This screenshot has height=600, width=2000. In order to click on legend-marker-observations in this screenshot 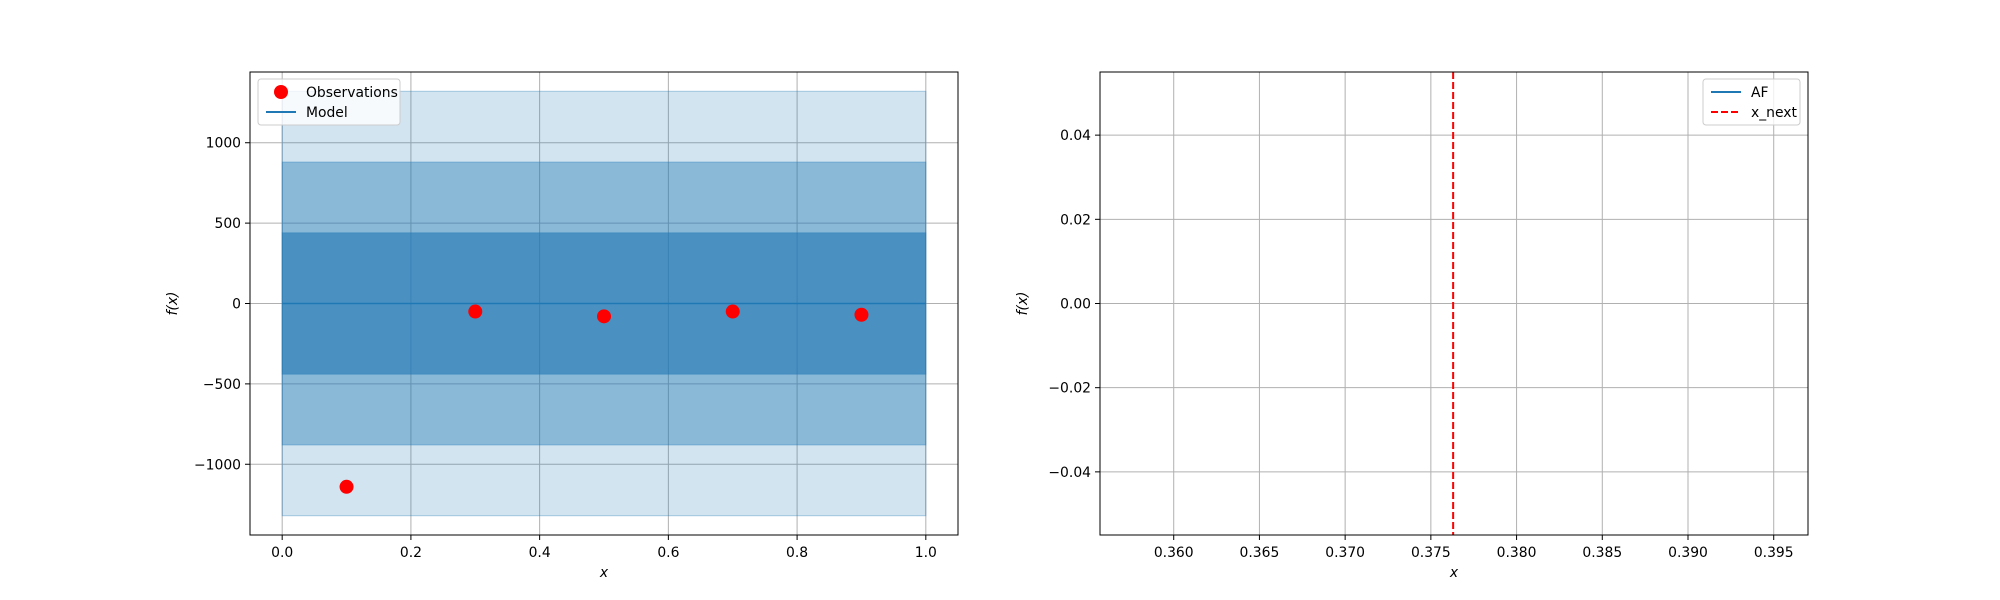, I will do `click(281, 92)`.